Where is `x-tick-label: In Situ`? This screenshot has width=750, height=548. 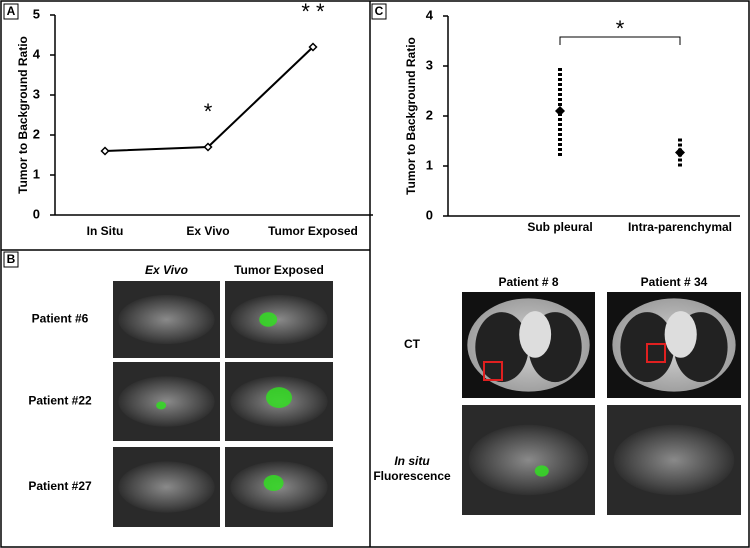
x-tick-label: In Situ is located at coordinates (105, 231).